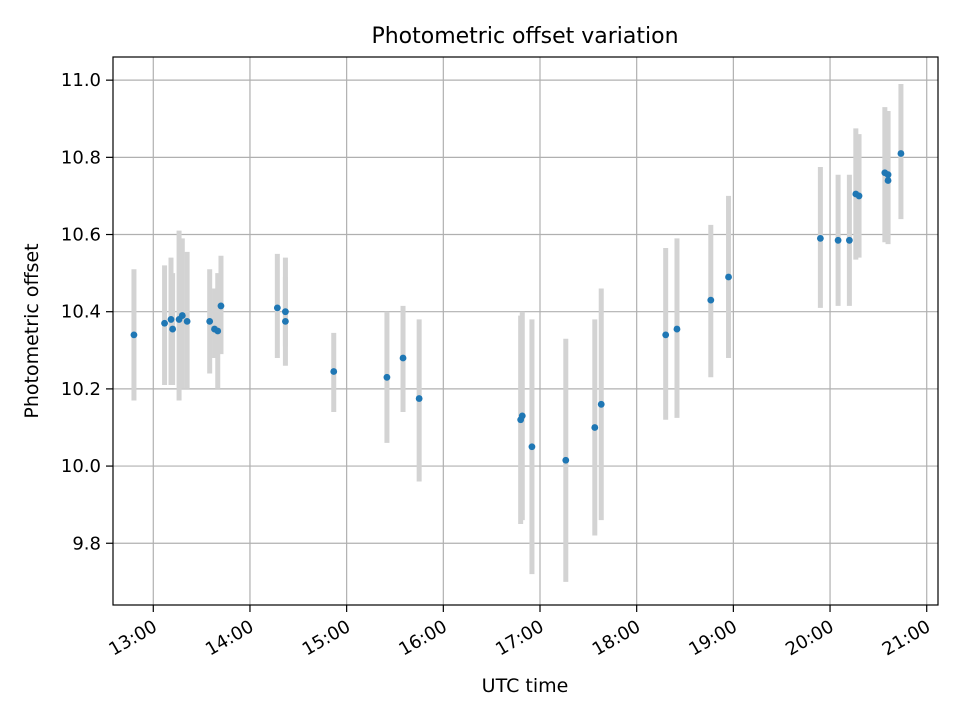 Image resolution: width=960 pixels, height=720 pixels. Describe the element at coordinates (81, 389) in the screenshot. I see `y-tick-label: 10.2` at that location.